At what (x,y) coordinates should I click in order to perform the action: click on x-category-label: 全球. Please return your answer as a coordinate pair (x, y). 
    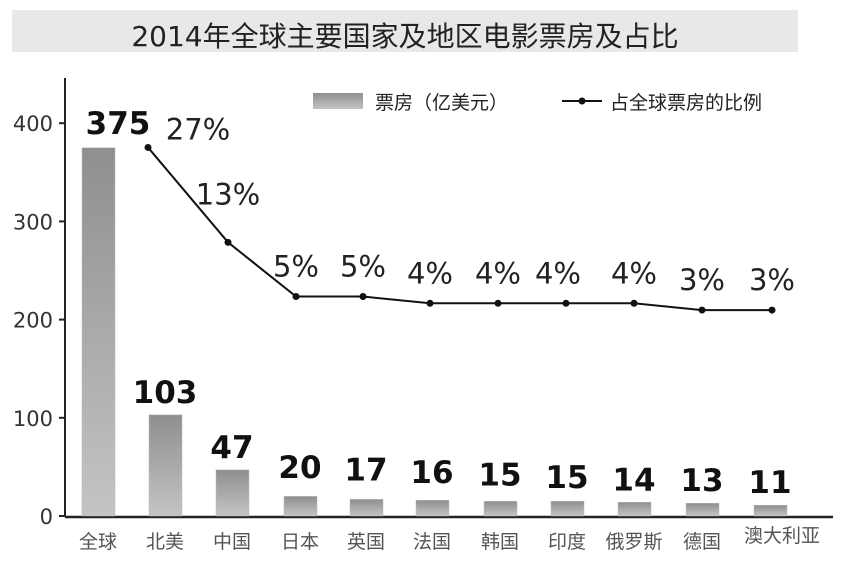
    Looking at the image, I should click on (98, 542).